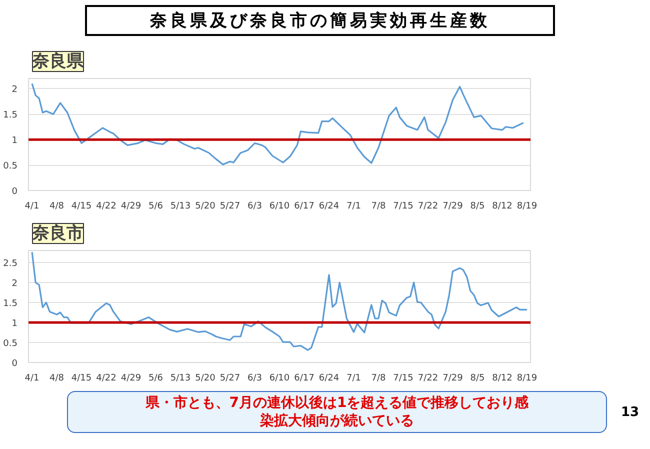  Describe the element at coordinates (277, 124) in the screenshot. I see `line-series` at that location.